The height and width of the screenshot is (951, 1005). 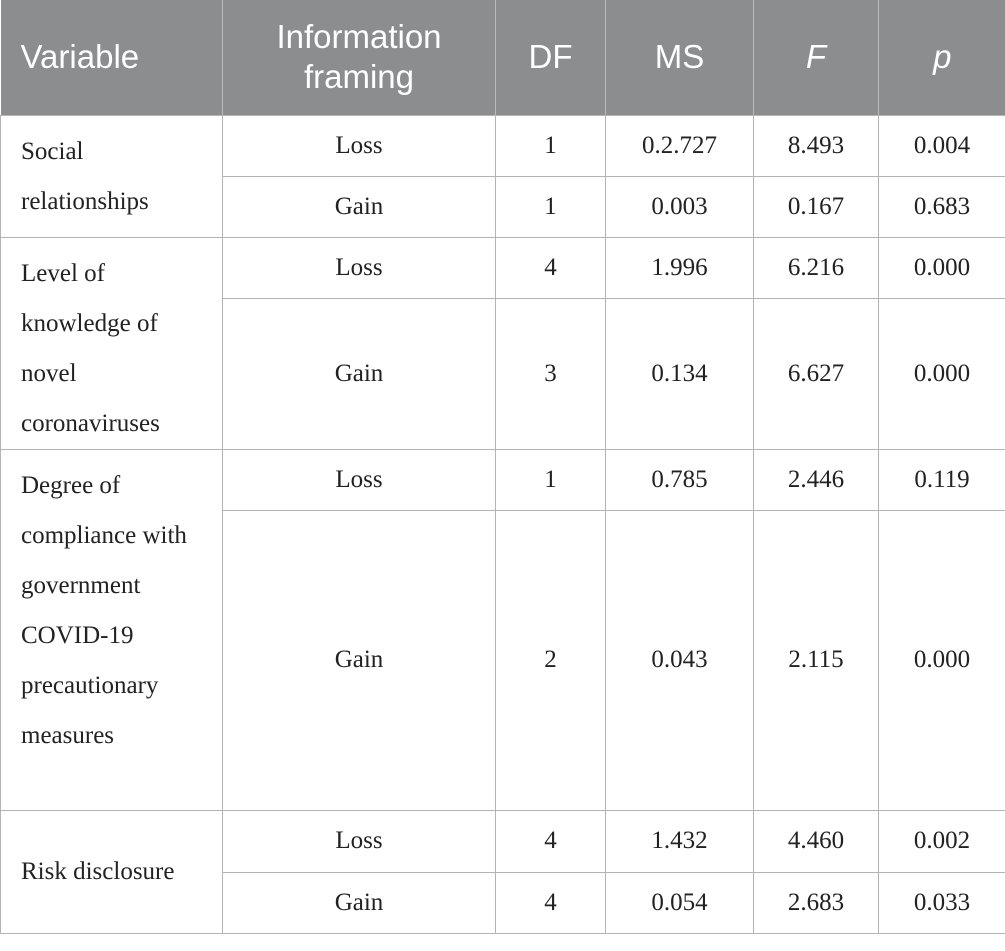 I want to click on variable-social-relationships: Social relationships, so click(x=111, y=176).